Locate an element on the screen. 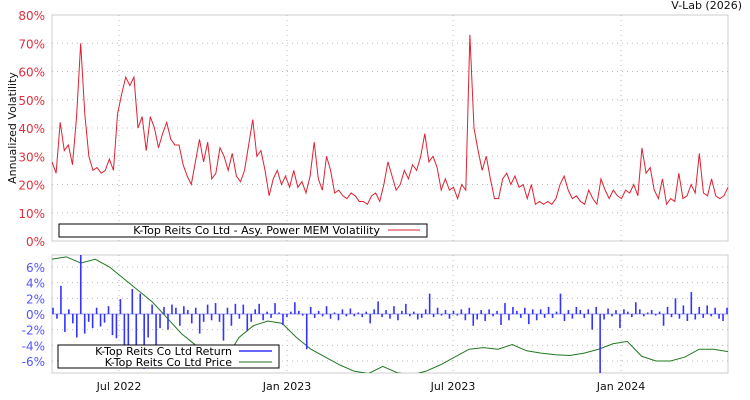 The width and height of the screenshot is (750, 400). return-y-tick-label: -2% is located at coordinates (33, 331).